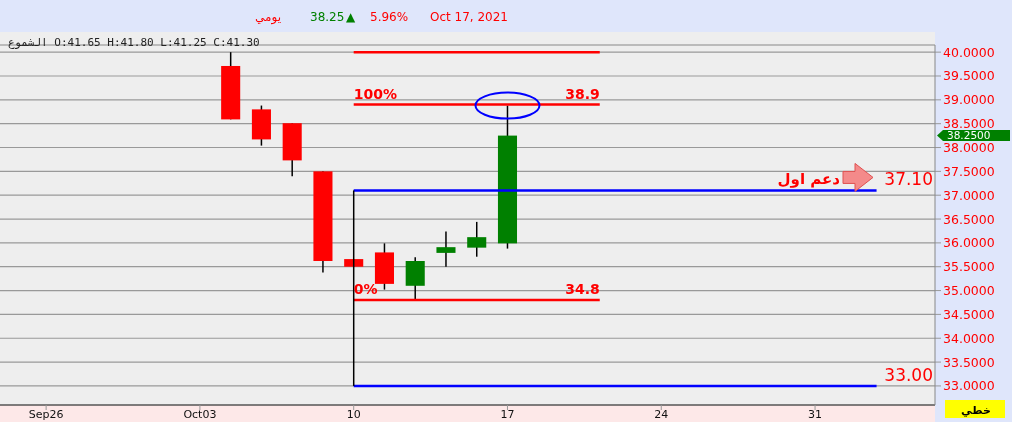 The image size is (1012, 422). I want to click on annotation: 33.00, so click(908, 375).